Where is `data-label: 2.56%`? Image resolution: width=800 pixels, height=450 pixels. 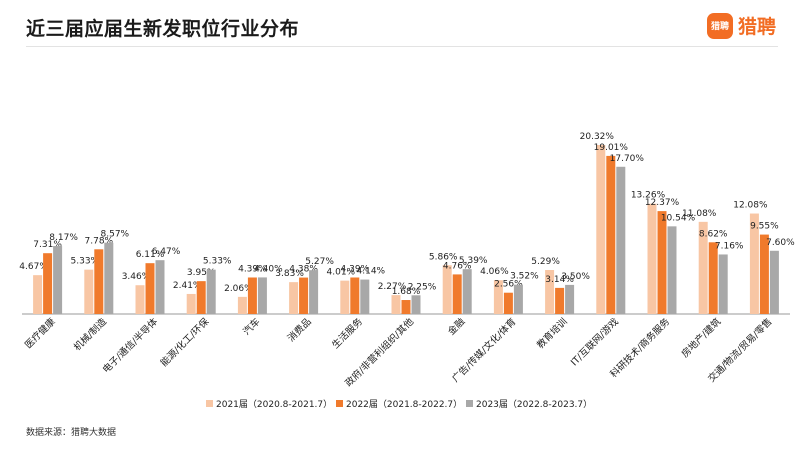 data-label: 2.56% is located at coordinates (508, 285).